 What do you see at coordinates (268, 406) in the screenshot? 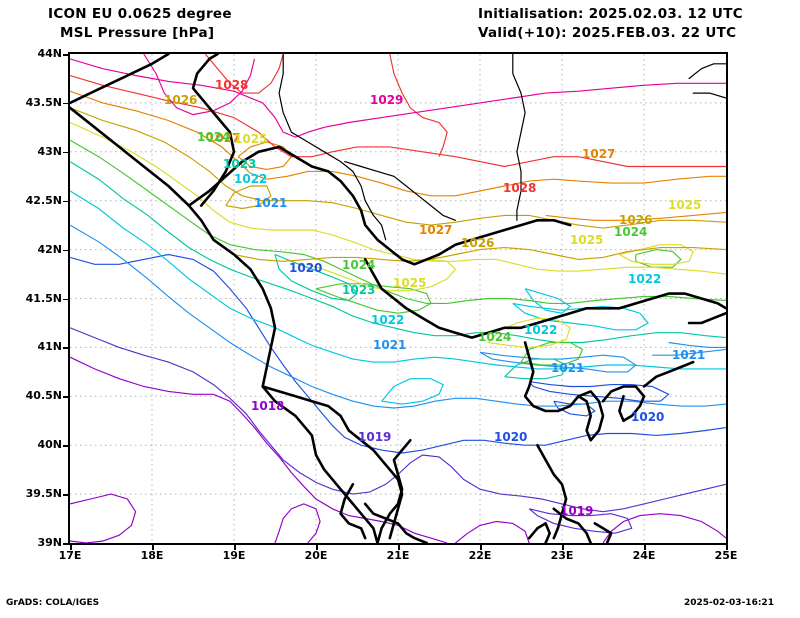
I see `contour-label: 1018` at bounding box center [268, 406].